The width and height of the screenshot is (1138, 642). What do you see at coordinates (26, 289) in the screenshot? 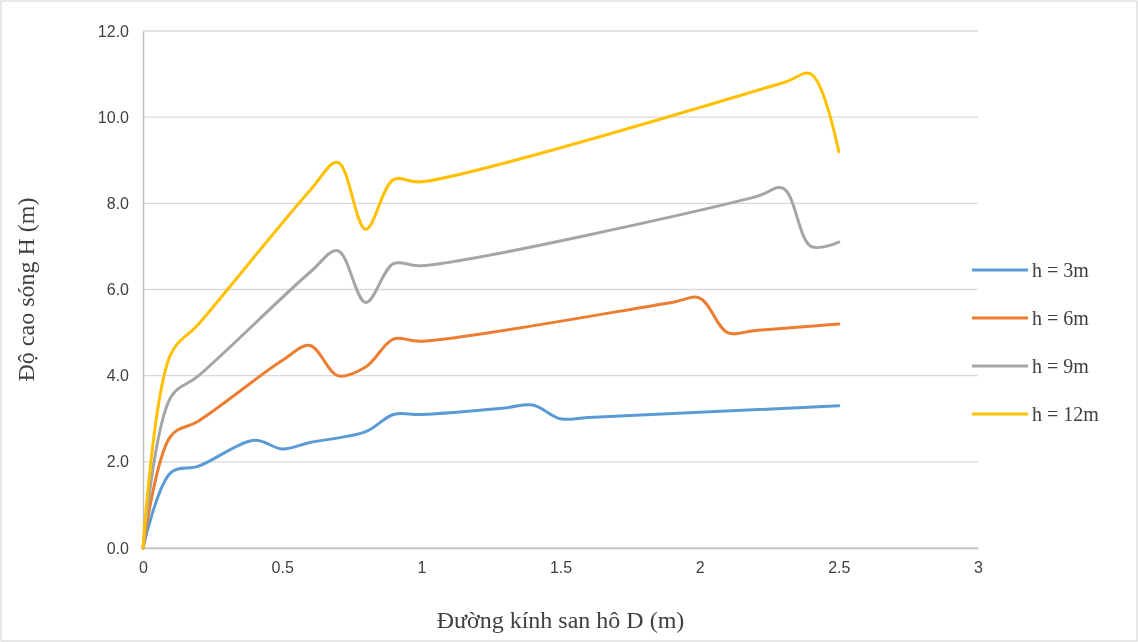
I see `y-axis-title: Độ cao sóng H (m)` at bounding box center [26, 289].